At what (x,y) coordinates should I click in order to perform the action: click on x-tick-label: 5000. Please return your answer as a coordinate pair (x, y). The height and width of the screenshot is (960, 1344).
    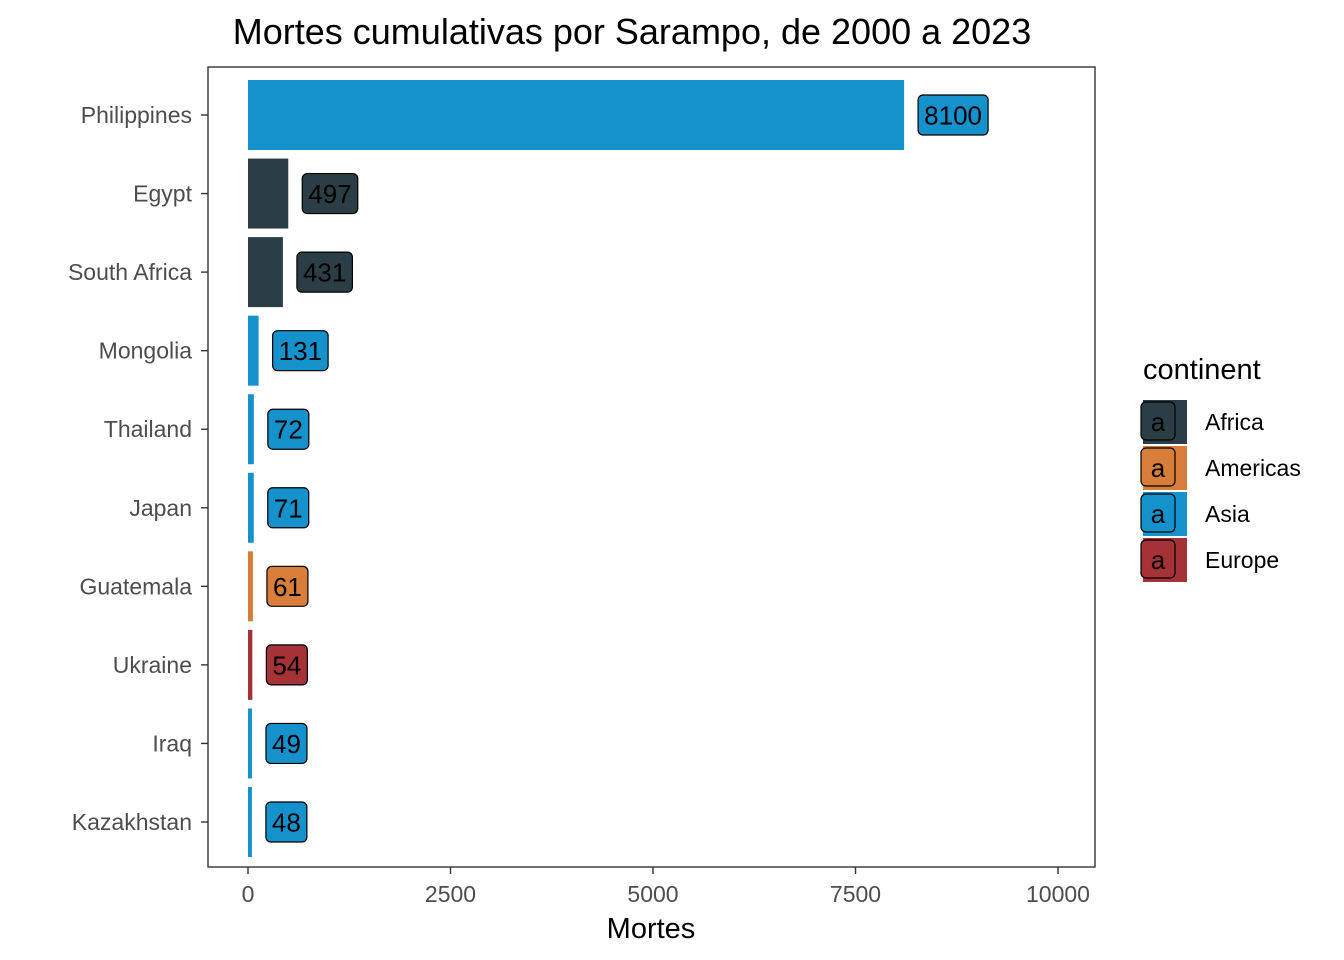
    Looking at the image, I should click on (652, 894).